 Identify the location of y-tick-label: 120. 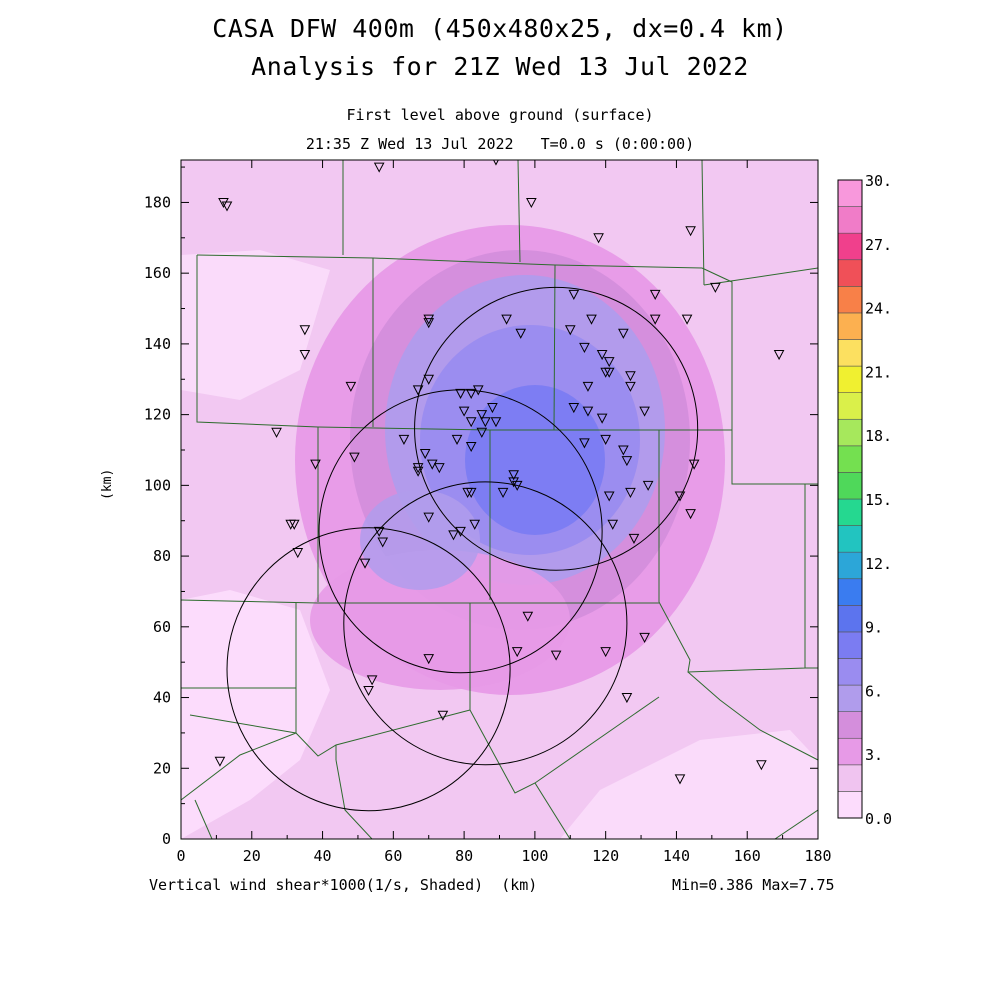
(157, 415).